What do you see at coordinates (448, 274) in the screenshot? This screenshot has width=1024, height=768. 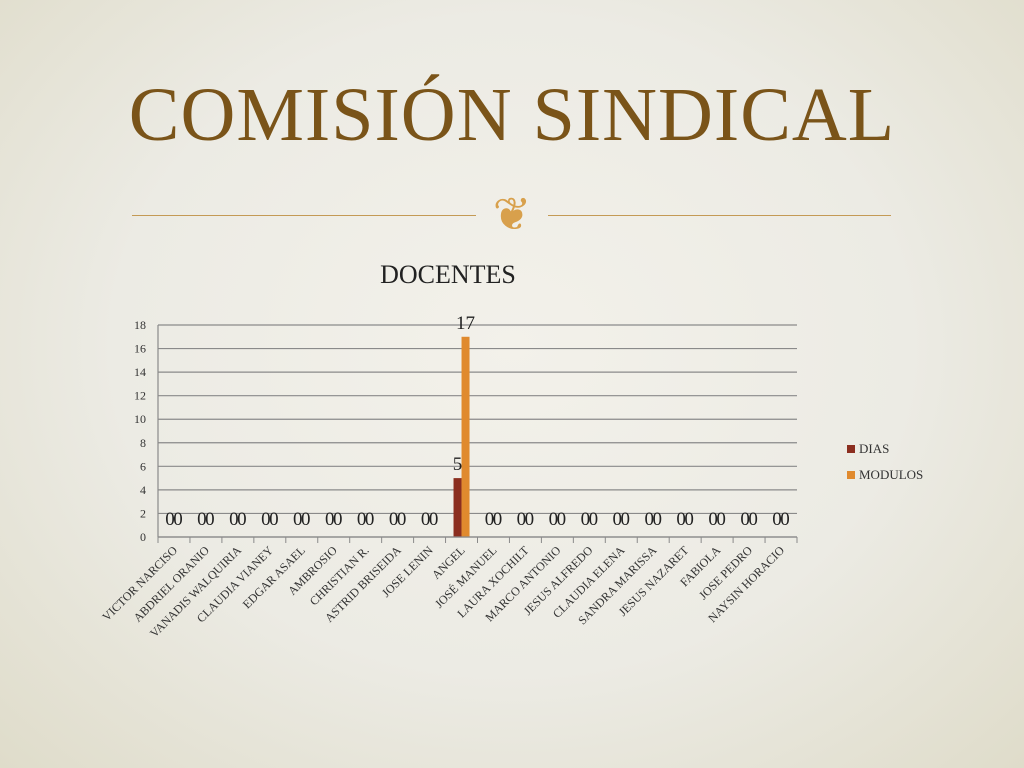 I see `chart-title: DOCENTES` at bounding box center [448, 274].